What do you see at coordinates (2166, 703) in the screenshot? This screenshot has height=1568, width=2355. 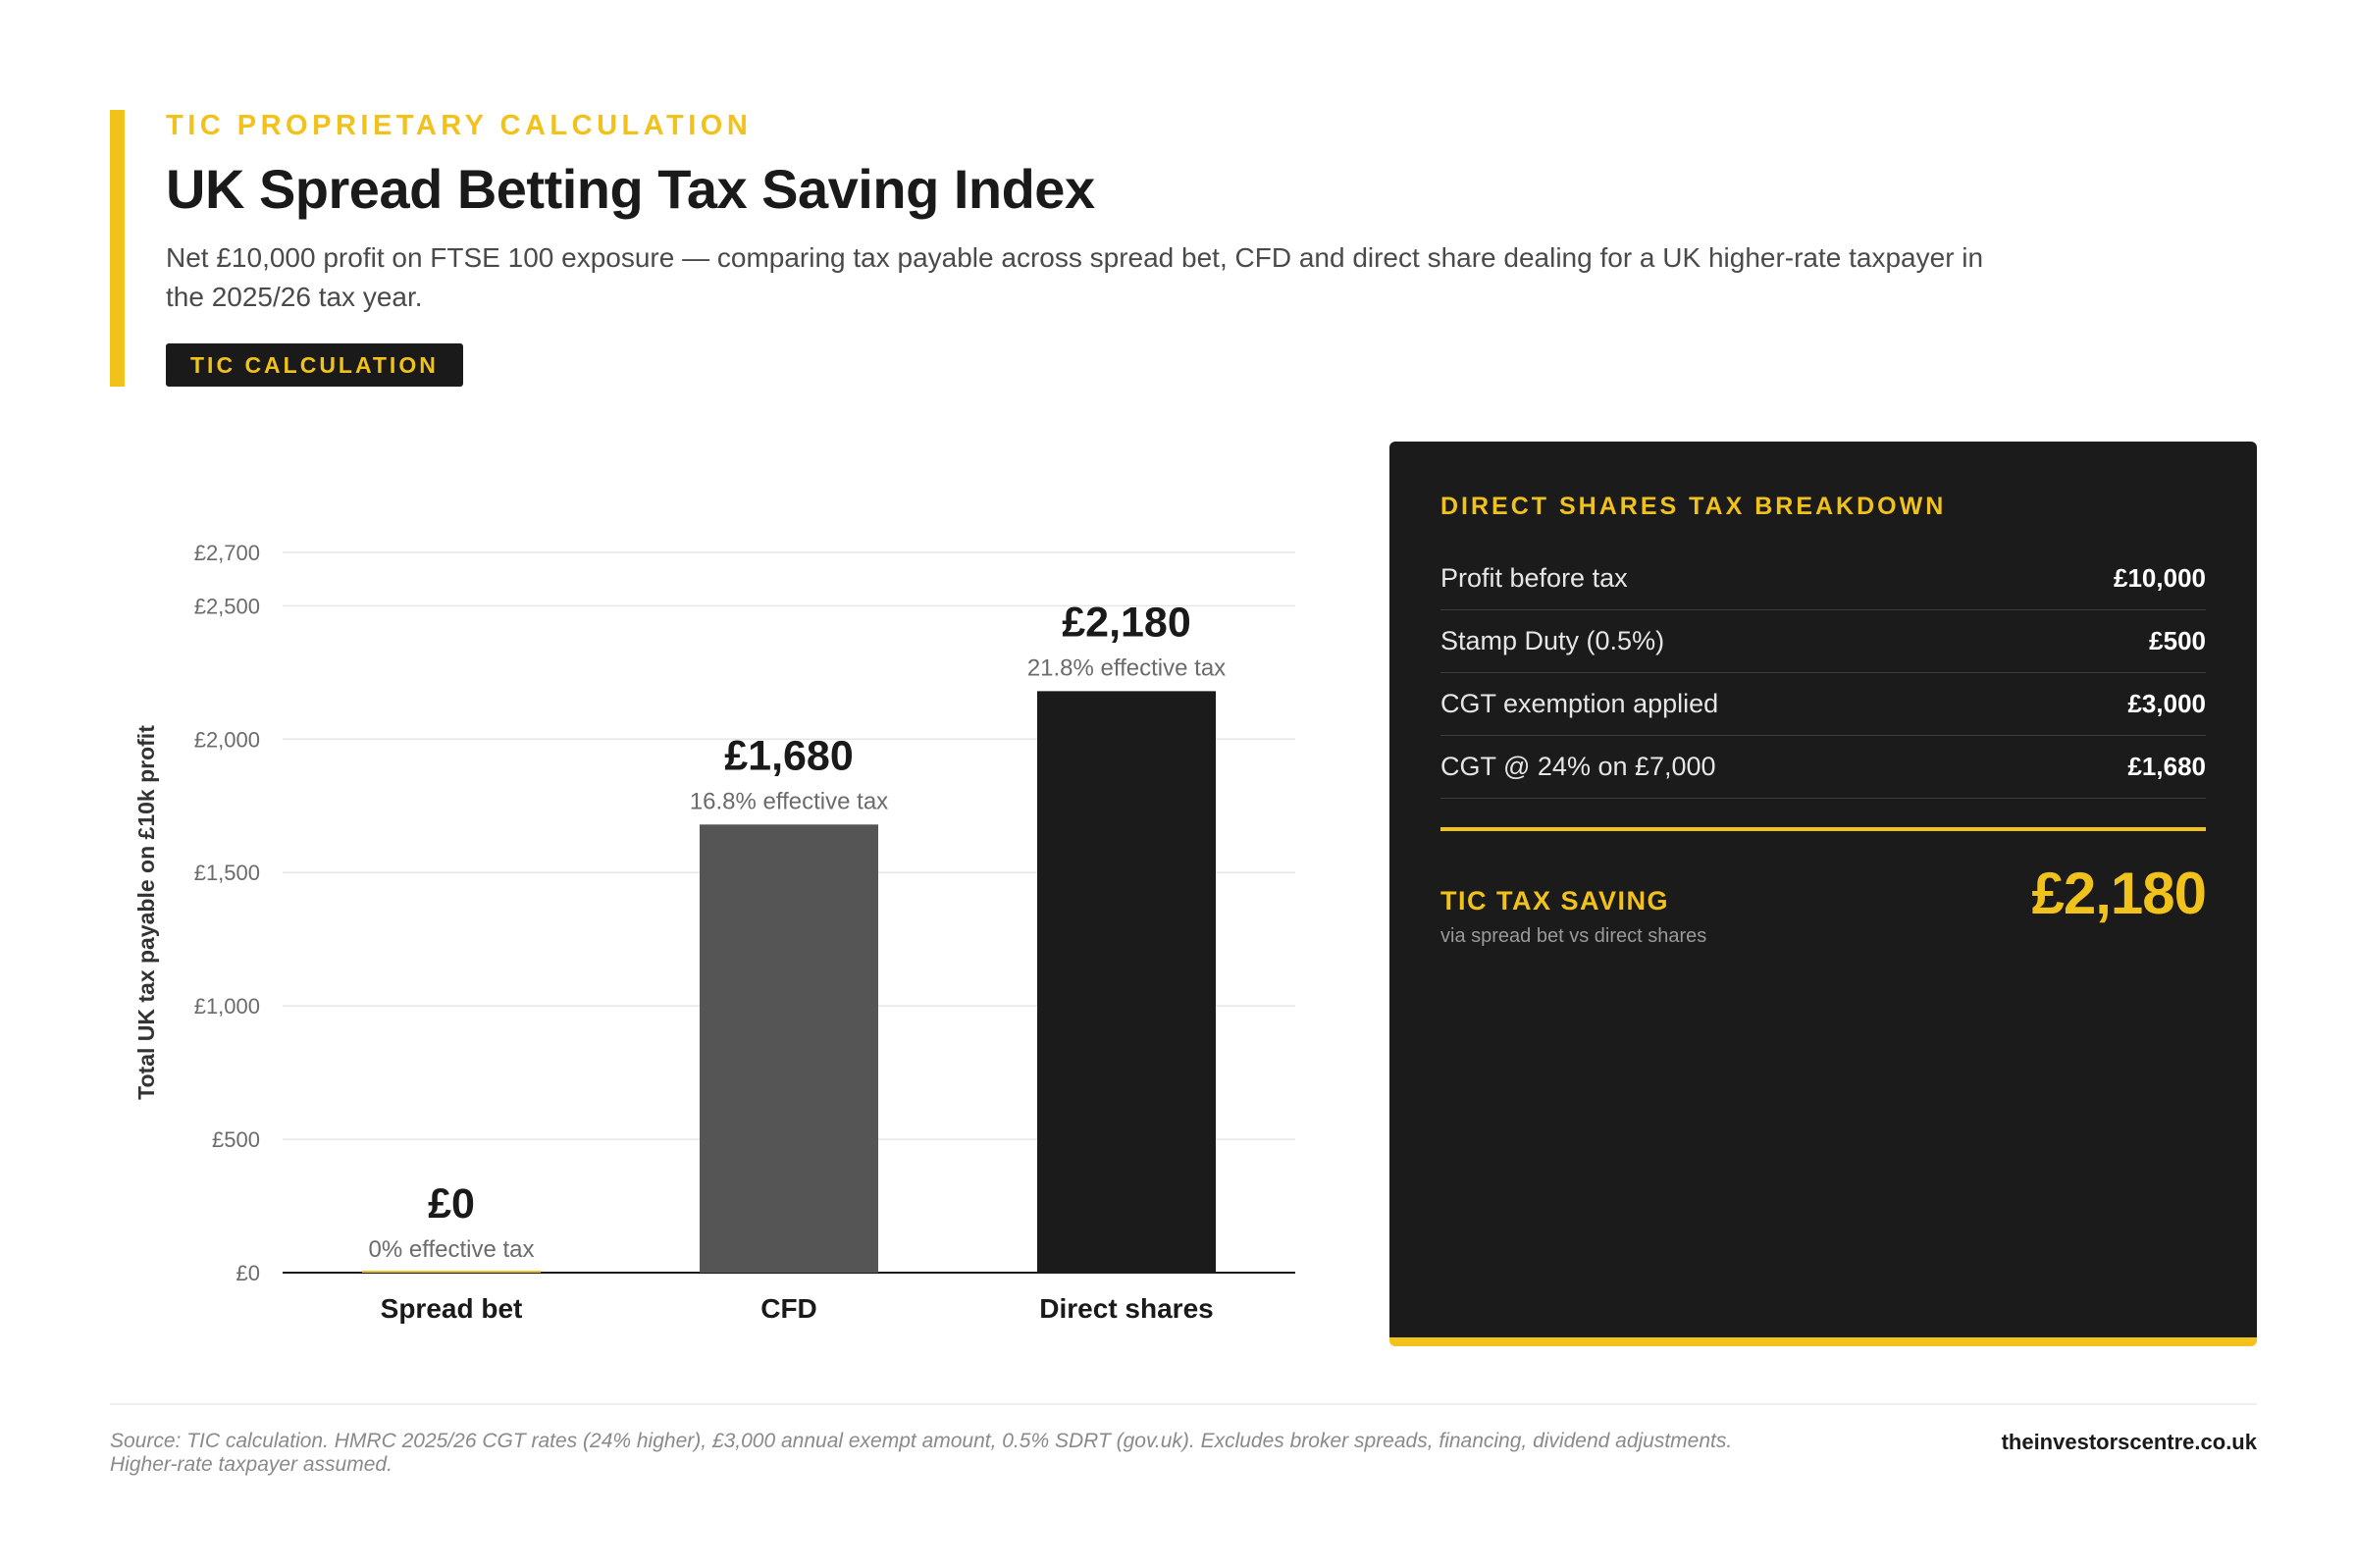 I see `row-value: £3,000` at bounding box center [2166, 703].